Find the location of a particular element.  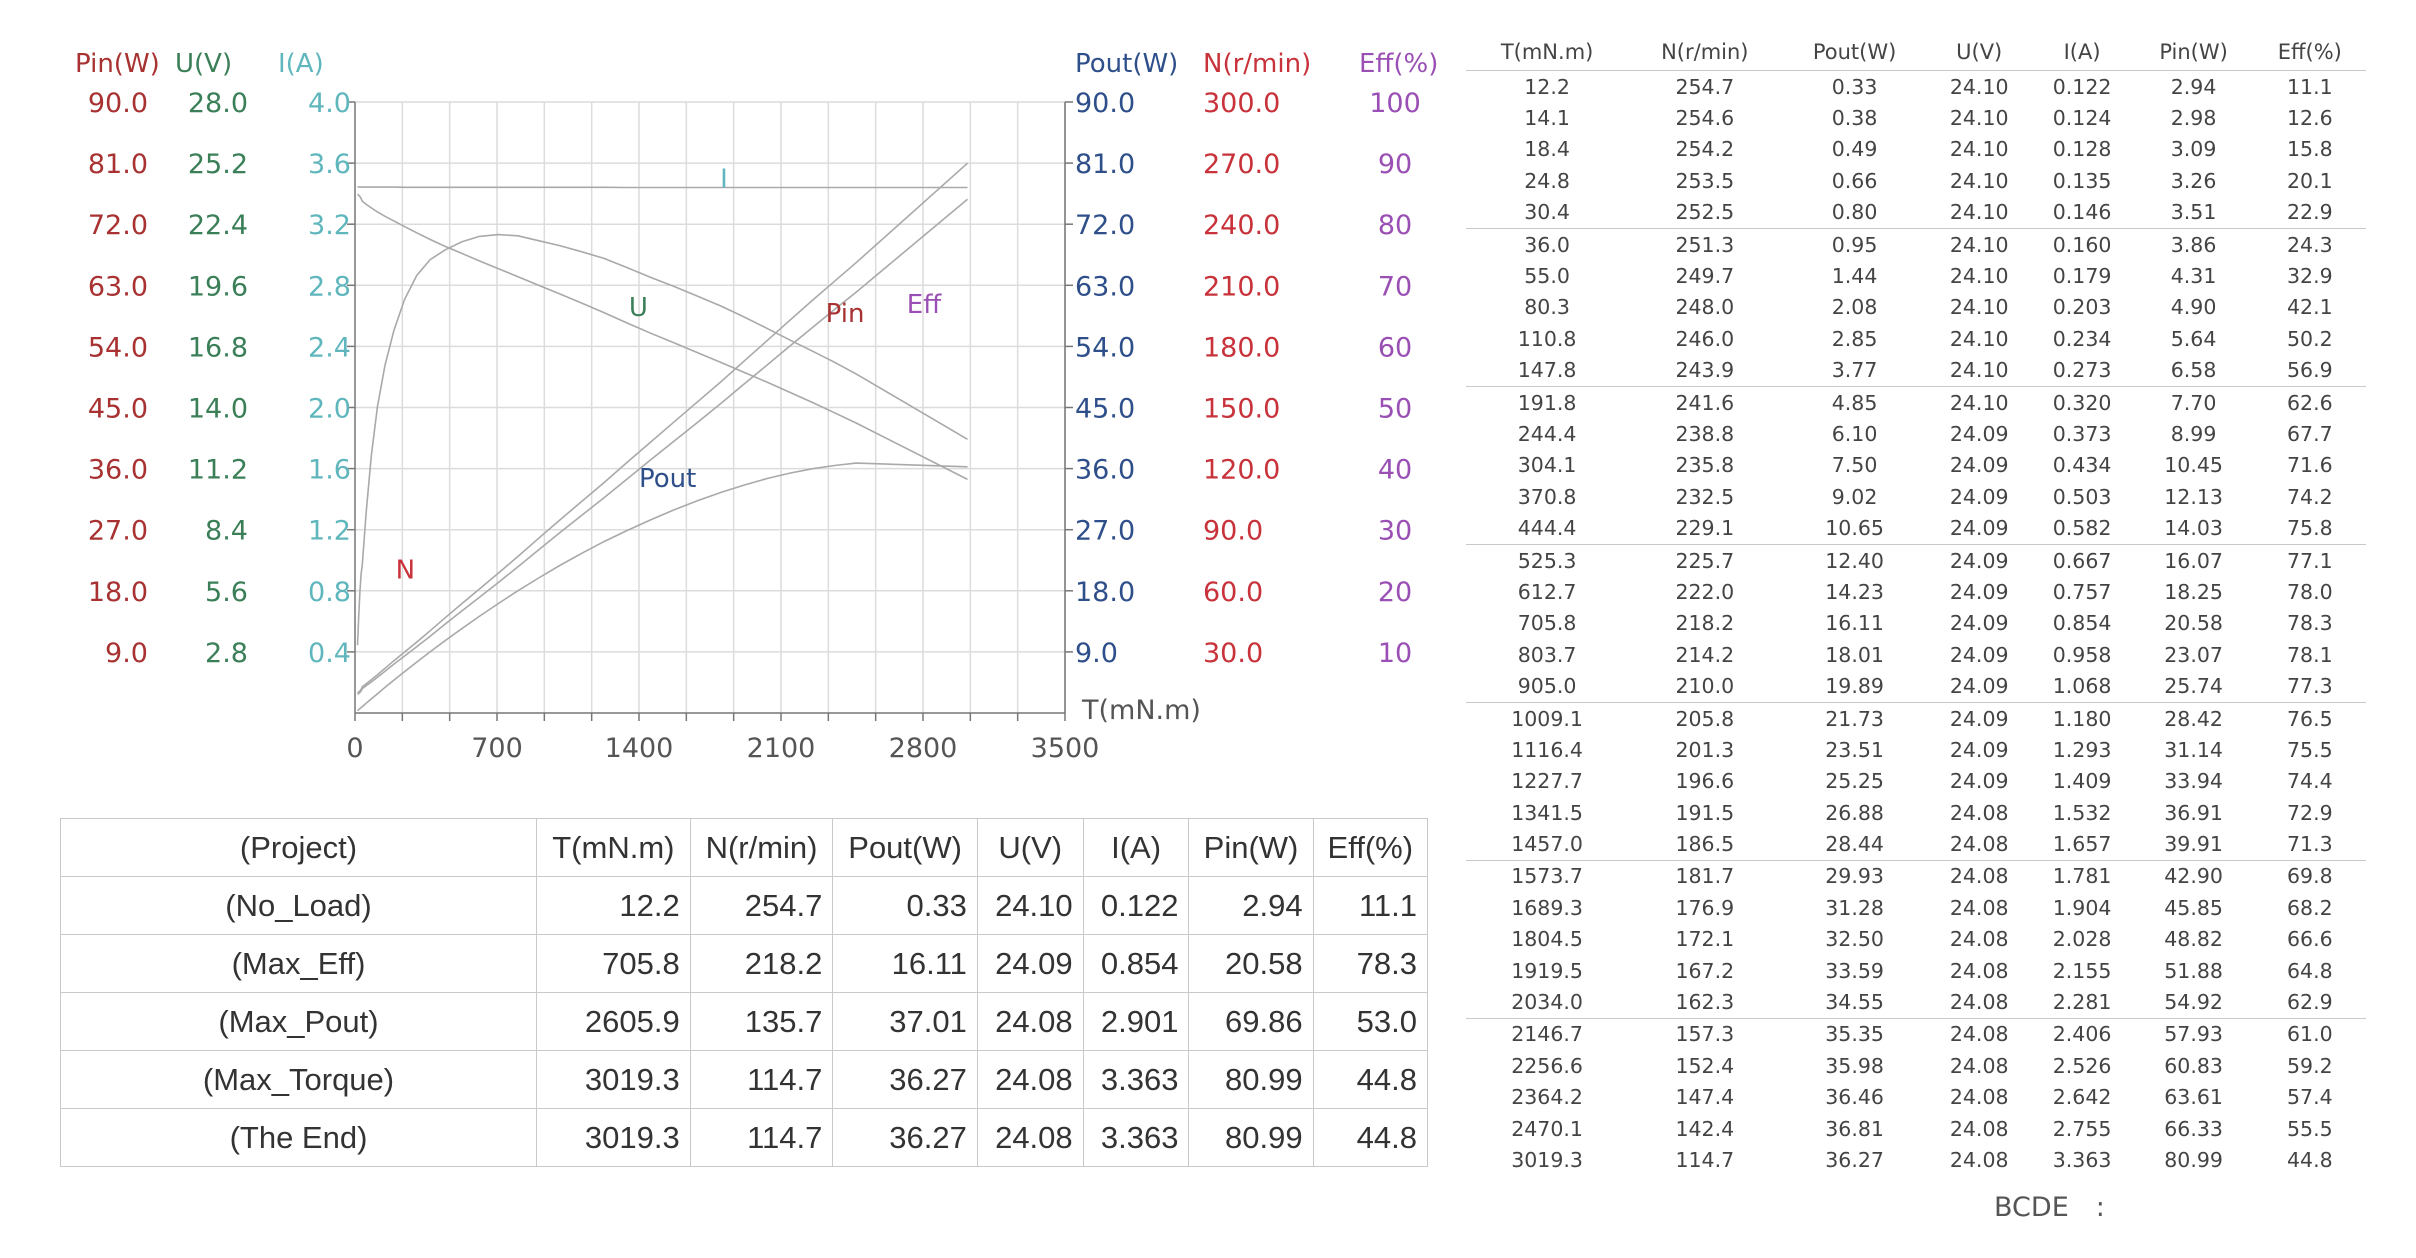

series-pin-label: Pin is located at coordinates (845, 314).